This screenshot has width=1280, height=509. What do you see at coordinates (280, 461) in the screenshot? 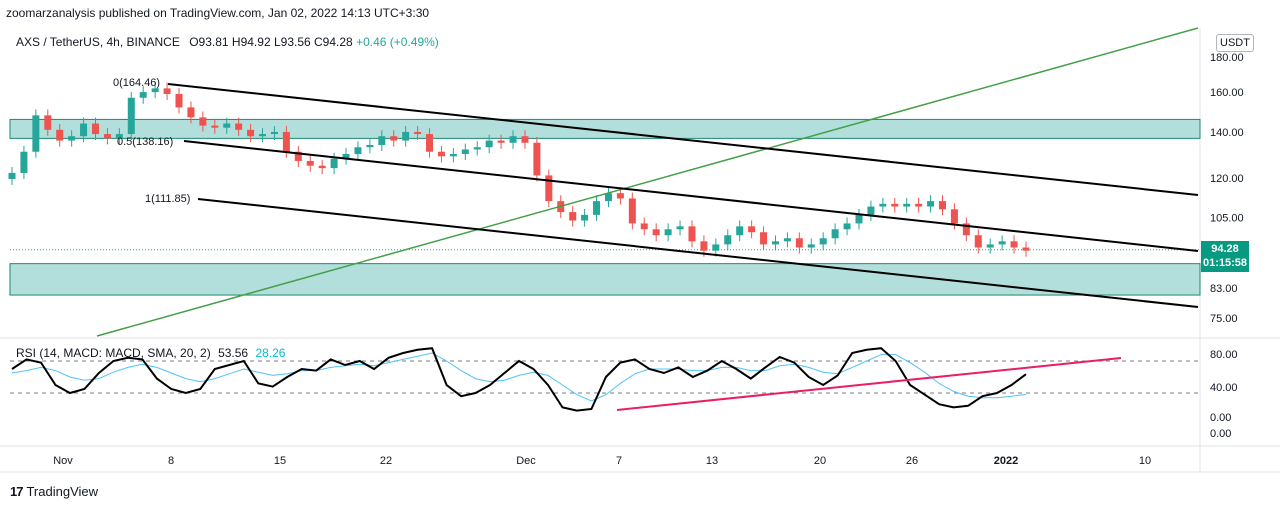
I see `time-tick-label: 15` at bounding box center [280, 461].